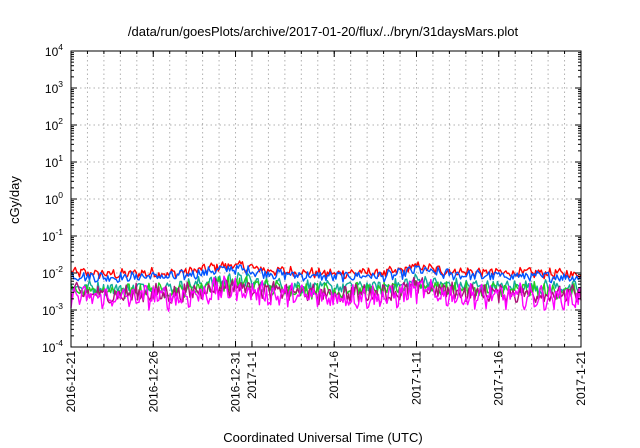  Describe the element at coordinates (52, 309) in the screenshot. I see `y-tick-label: 10⁻³` at that location.